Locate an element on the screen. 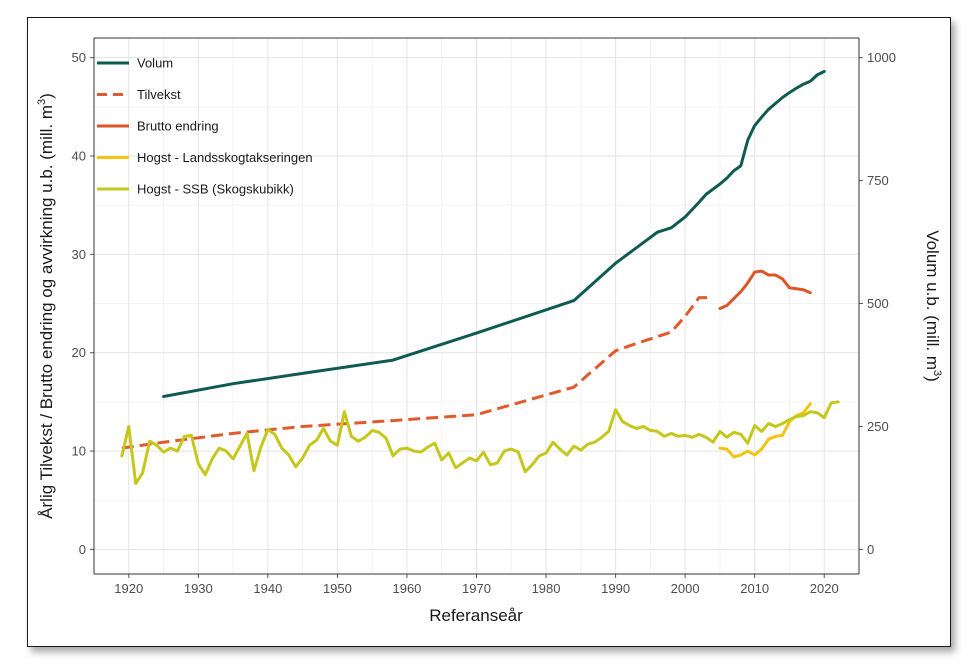  x-tick-label: 2000 is located at coordinates (685, 588).